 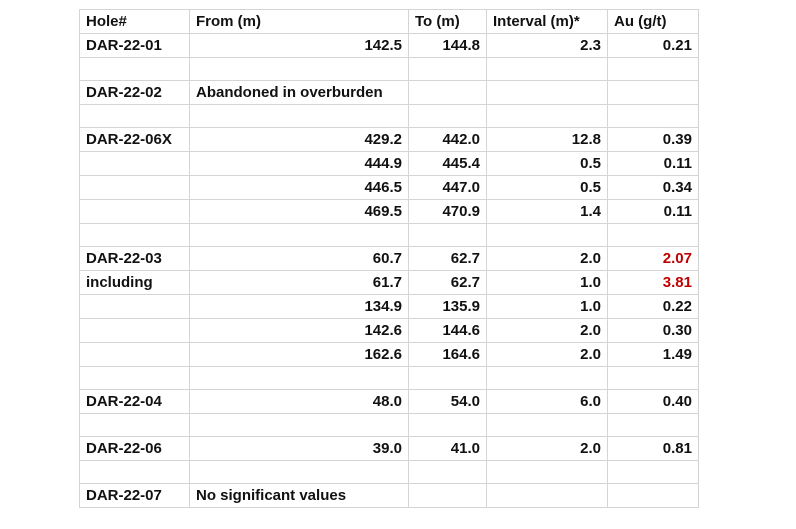 What do you see at coordinates (447, 401) in the screenshot?
I see `cell-to: 54.0` at bounding box center [447, 401].